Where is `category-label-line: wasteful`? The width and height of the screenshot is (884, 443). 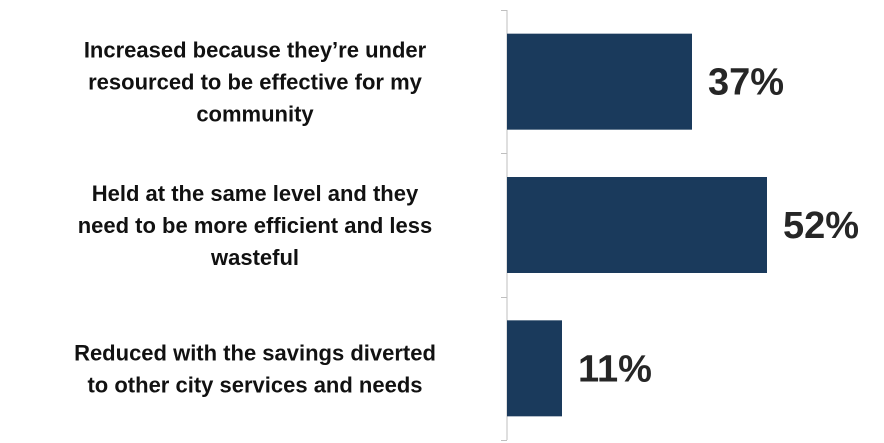 category-label-line: wasteful is located at coordinates (254, 257).